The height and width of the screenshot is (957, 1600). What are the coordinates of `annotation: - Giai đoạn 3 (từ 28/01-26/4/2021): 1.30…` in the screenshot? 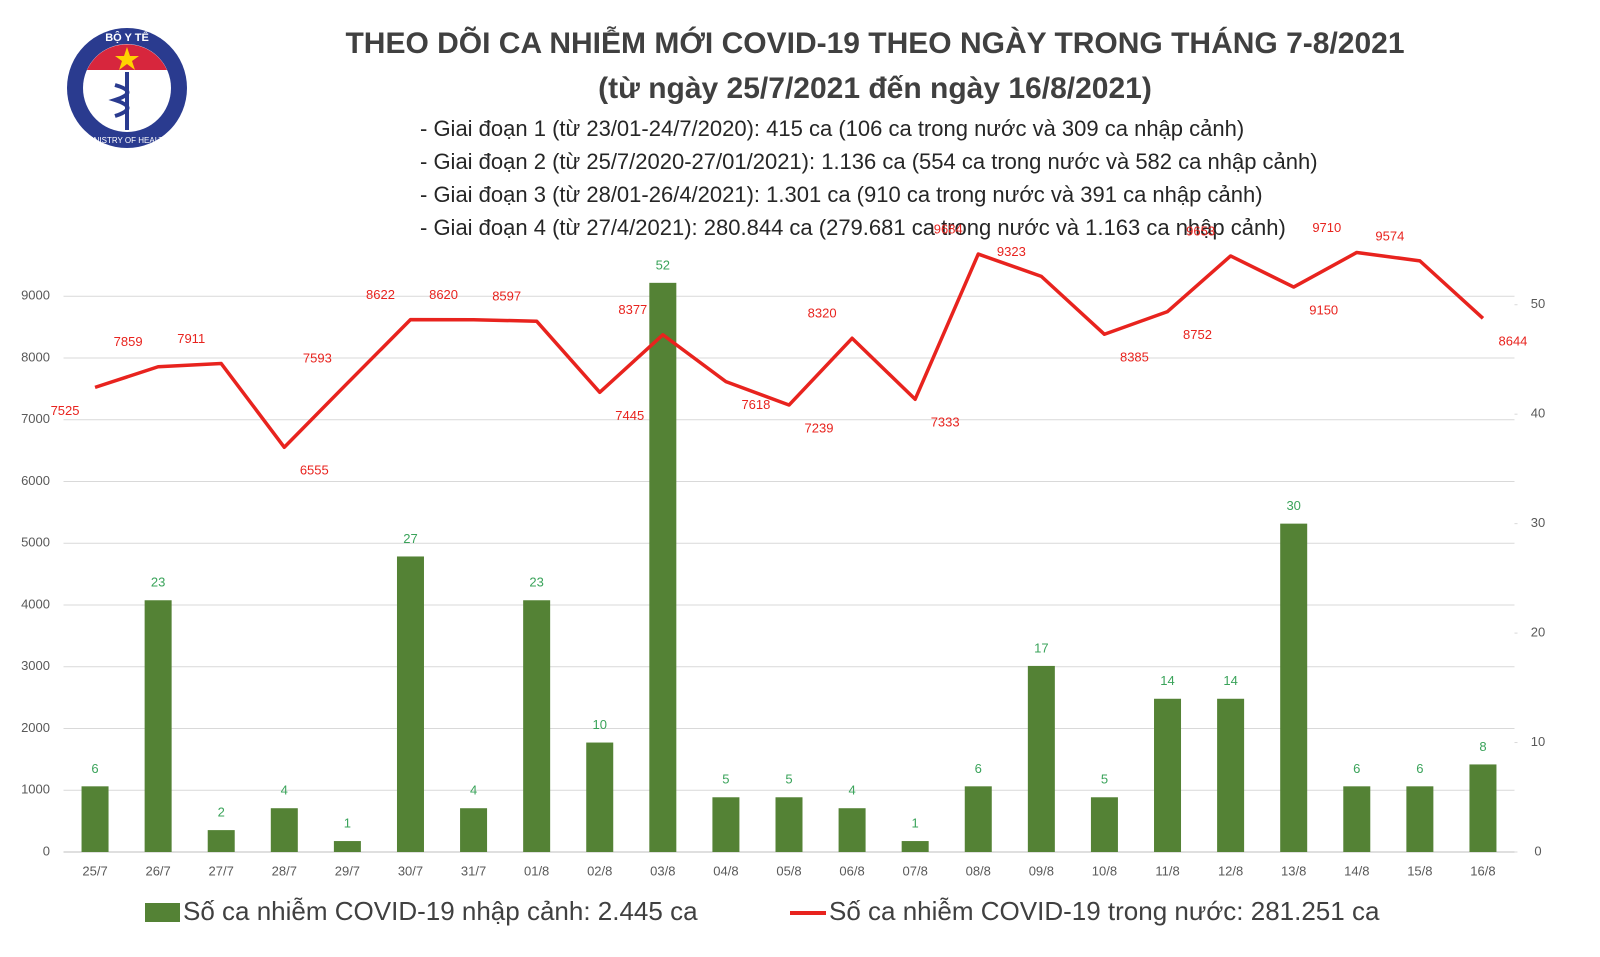 It's located at (841, 194).